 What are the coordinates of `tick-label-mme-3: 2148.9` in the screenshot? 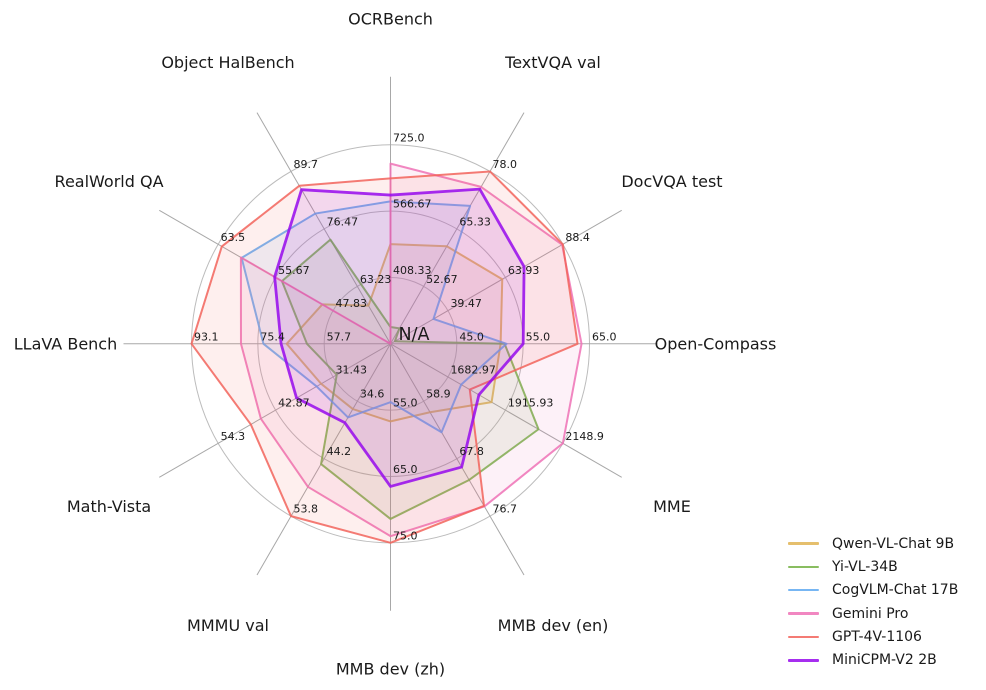 It's located at (584, 436).